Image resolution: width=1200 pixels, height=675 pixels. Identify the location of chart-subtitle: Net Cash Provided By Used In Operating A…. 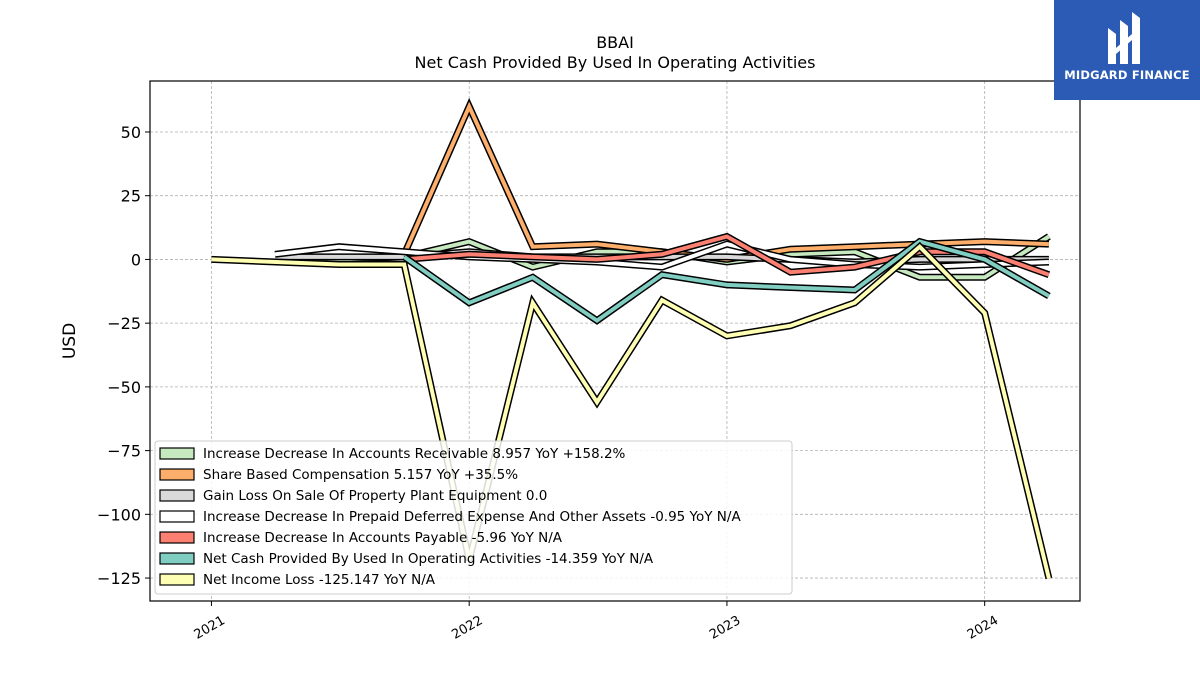
(615, 62).